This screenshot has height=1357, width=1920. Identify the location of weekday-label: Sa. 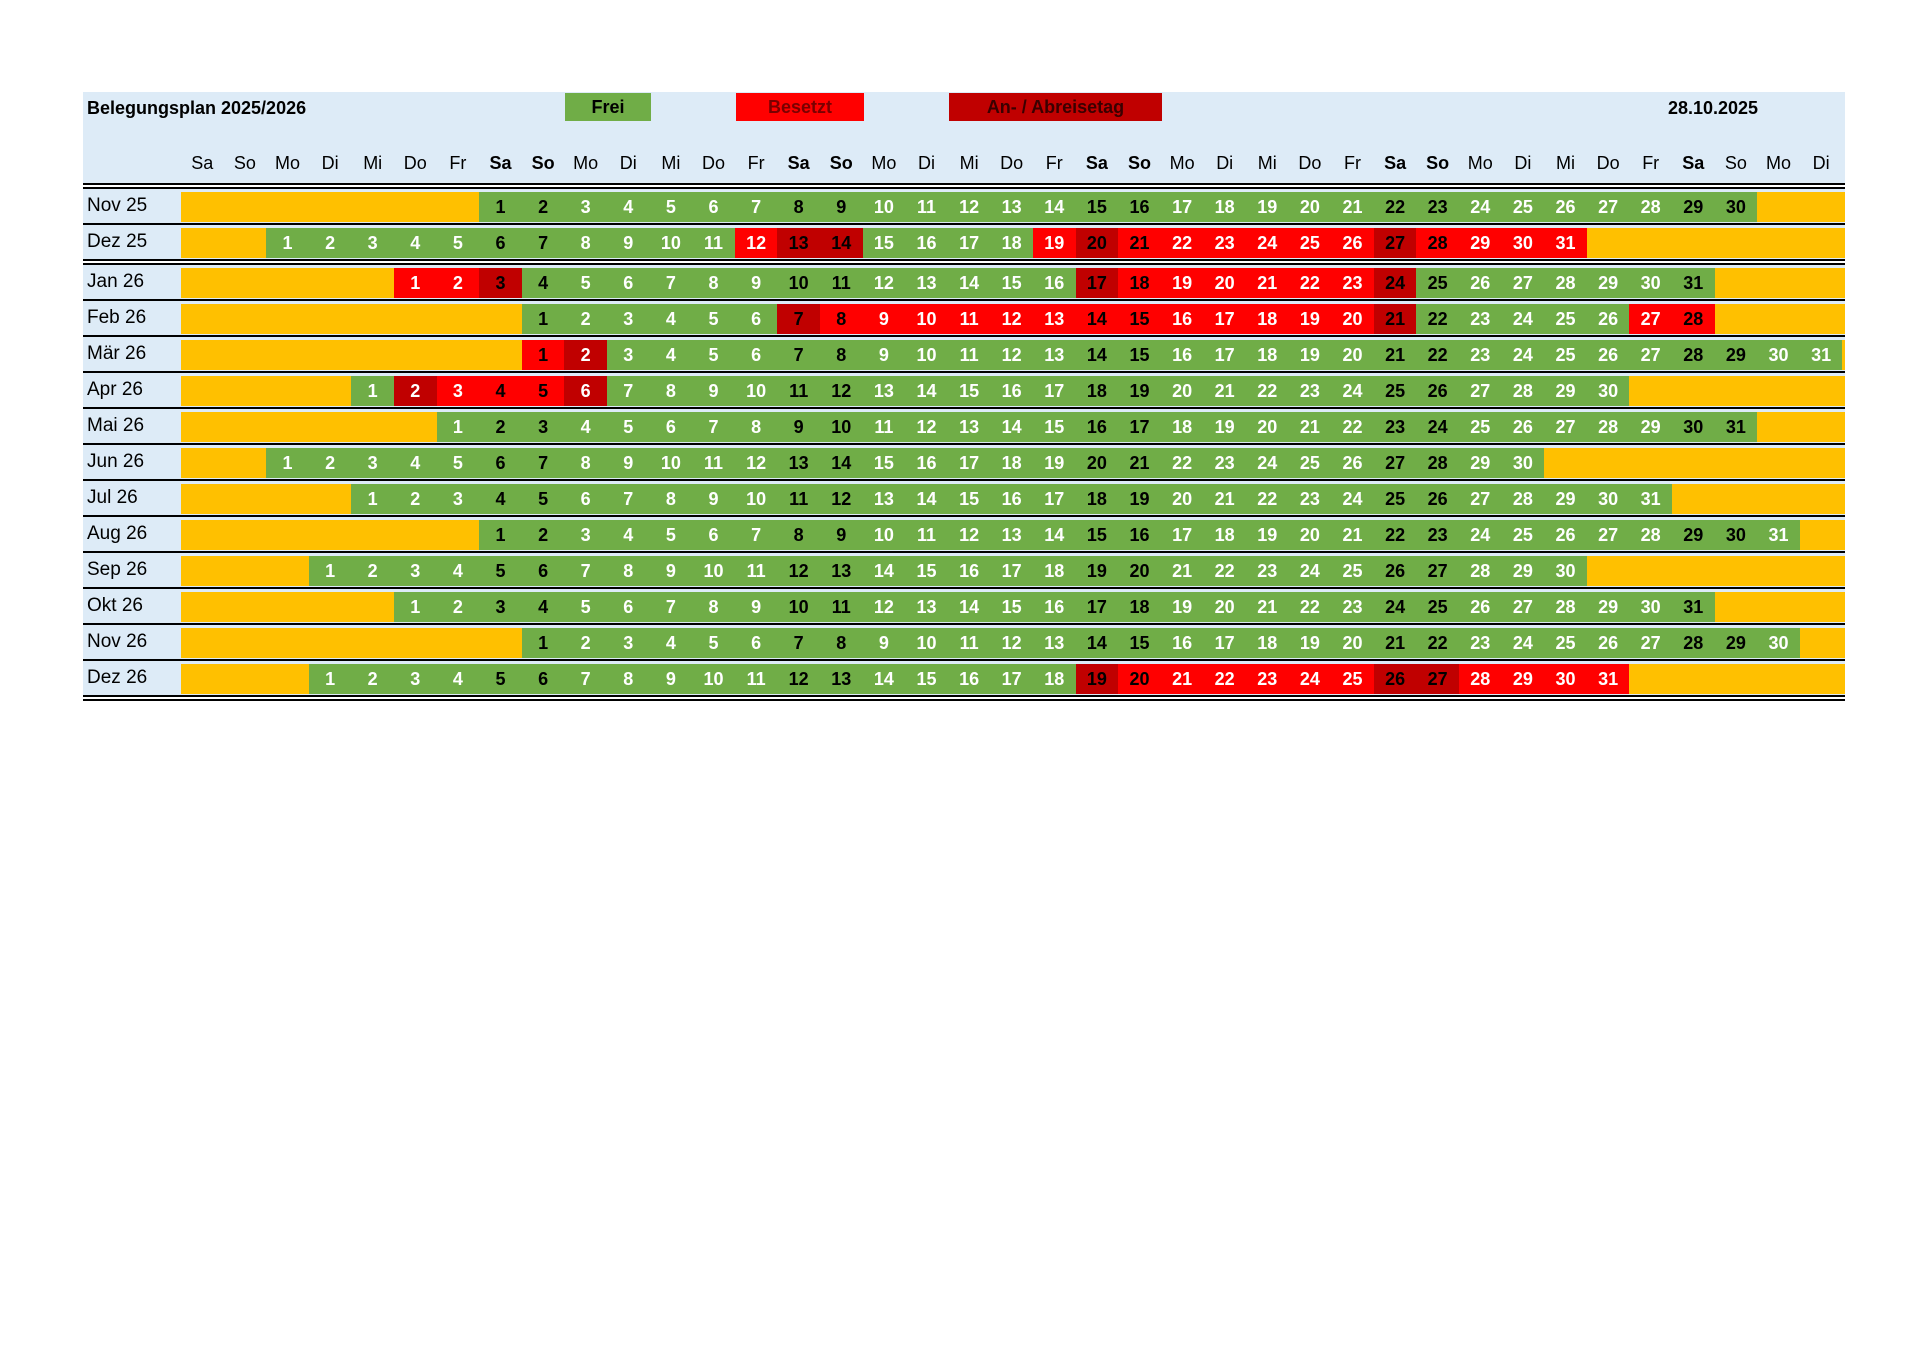
(1096, 163).